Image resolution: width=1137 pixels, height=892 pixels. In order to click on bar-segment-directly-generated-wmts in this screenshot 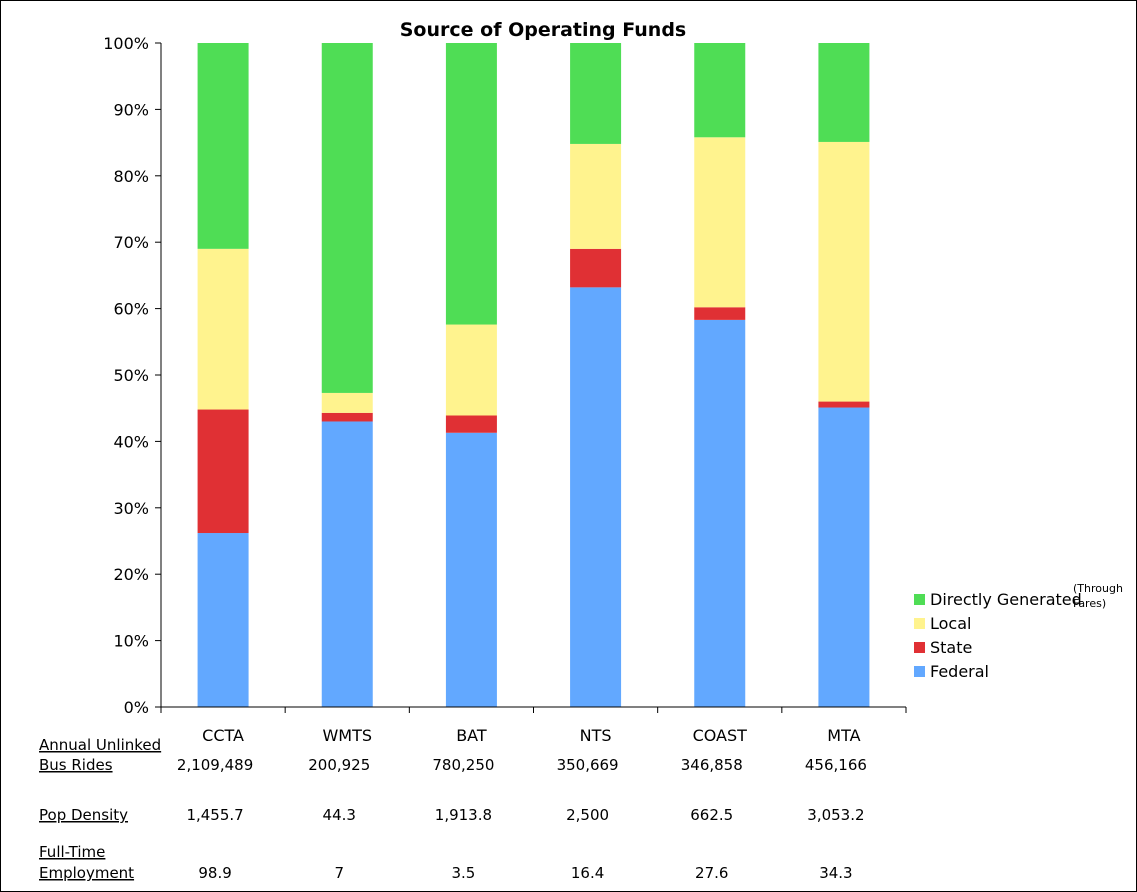, I will do `click(347, 218)`.